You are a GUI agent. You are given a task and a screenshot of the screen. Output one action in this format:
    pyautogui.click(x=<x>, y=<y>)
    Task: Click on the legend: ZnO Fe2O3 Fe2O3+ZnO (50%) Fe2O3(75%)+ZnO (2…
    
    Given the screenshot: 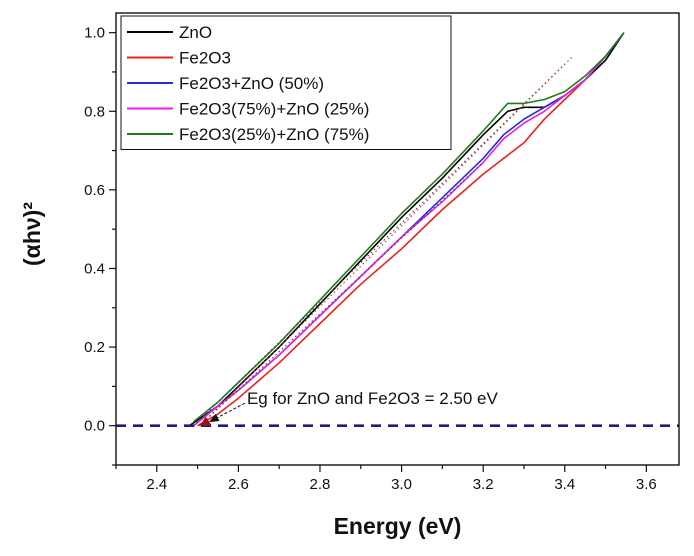 What is the action you would take?
    pyautogui.click(x=286, y=82)
    